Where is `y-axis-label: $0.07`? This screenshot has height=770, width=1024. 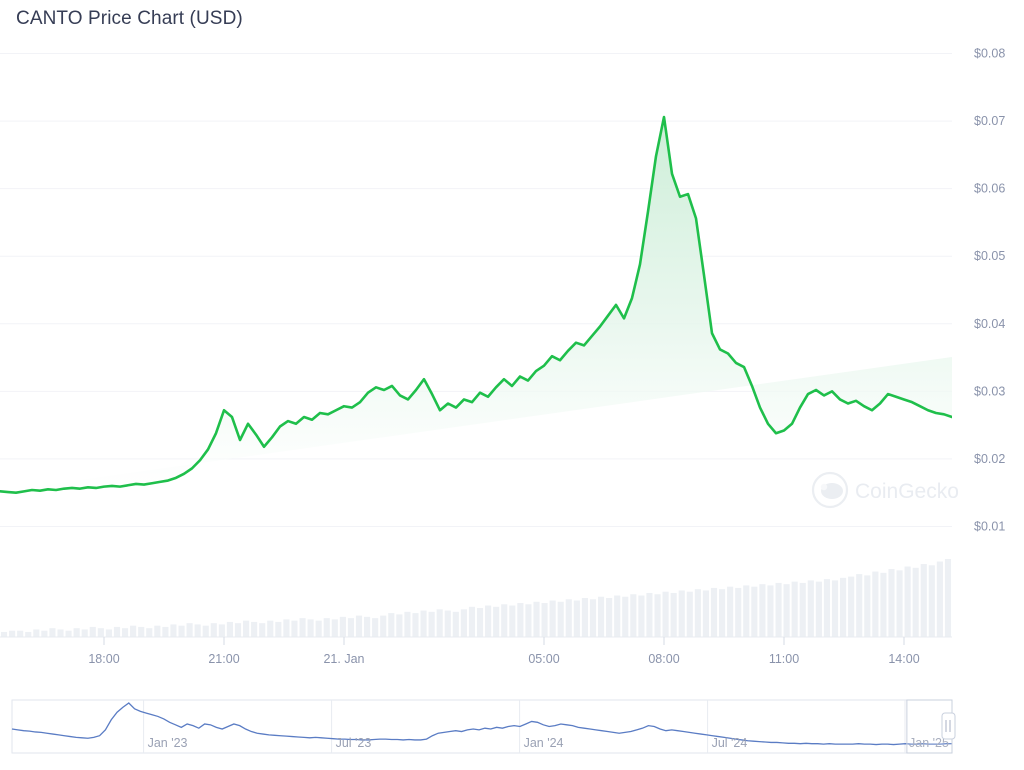 y-axis-label: $0.07 is located at coordinates (989, 121).